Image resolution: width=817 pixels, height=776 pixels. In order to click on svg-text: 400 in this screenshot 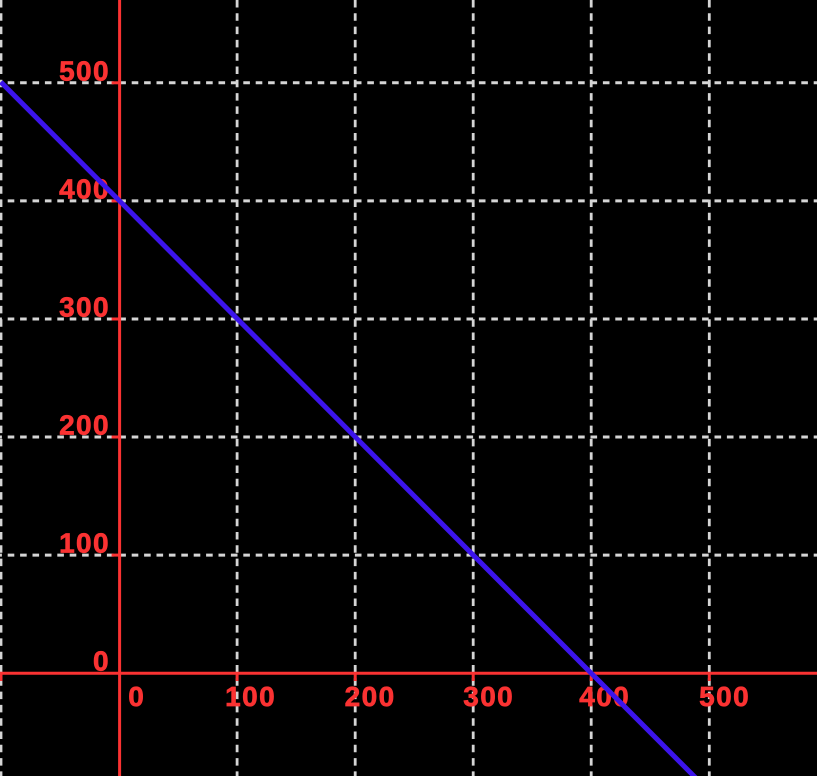, I will do `click(84, 188)`.